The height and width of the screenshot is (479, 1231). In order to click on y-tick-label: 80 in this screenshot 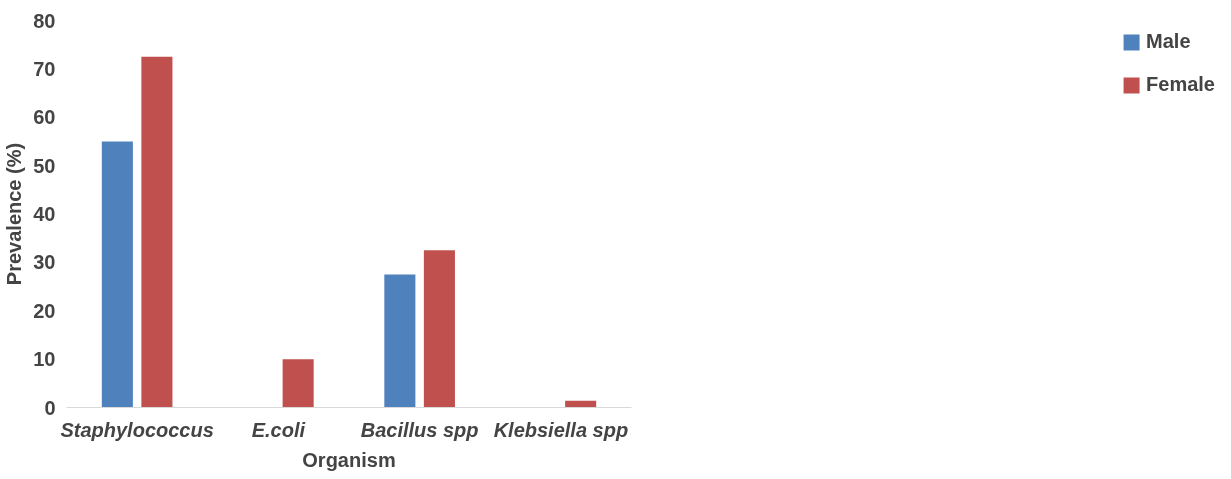, I will do `click(44, 20)`.